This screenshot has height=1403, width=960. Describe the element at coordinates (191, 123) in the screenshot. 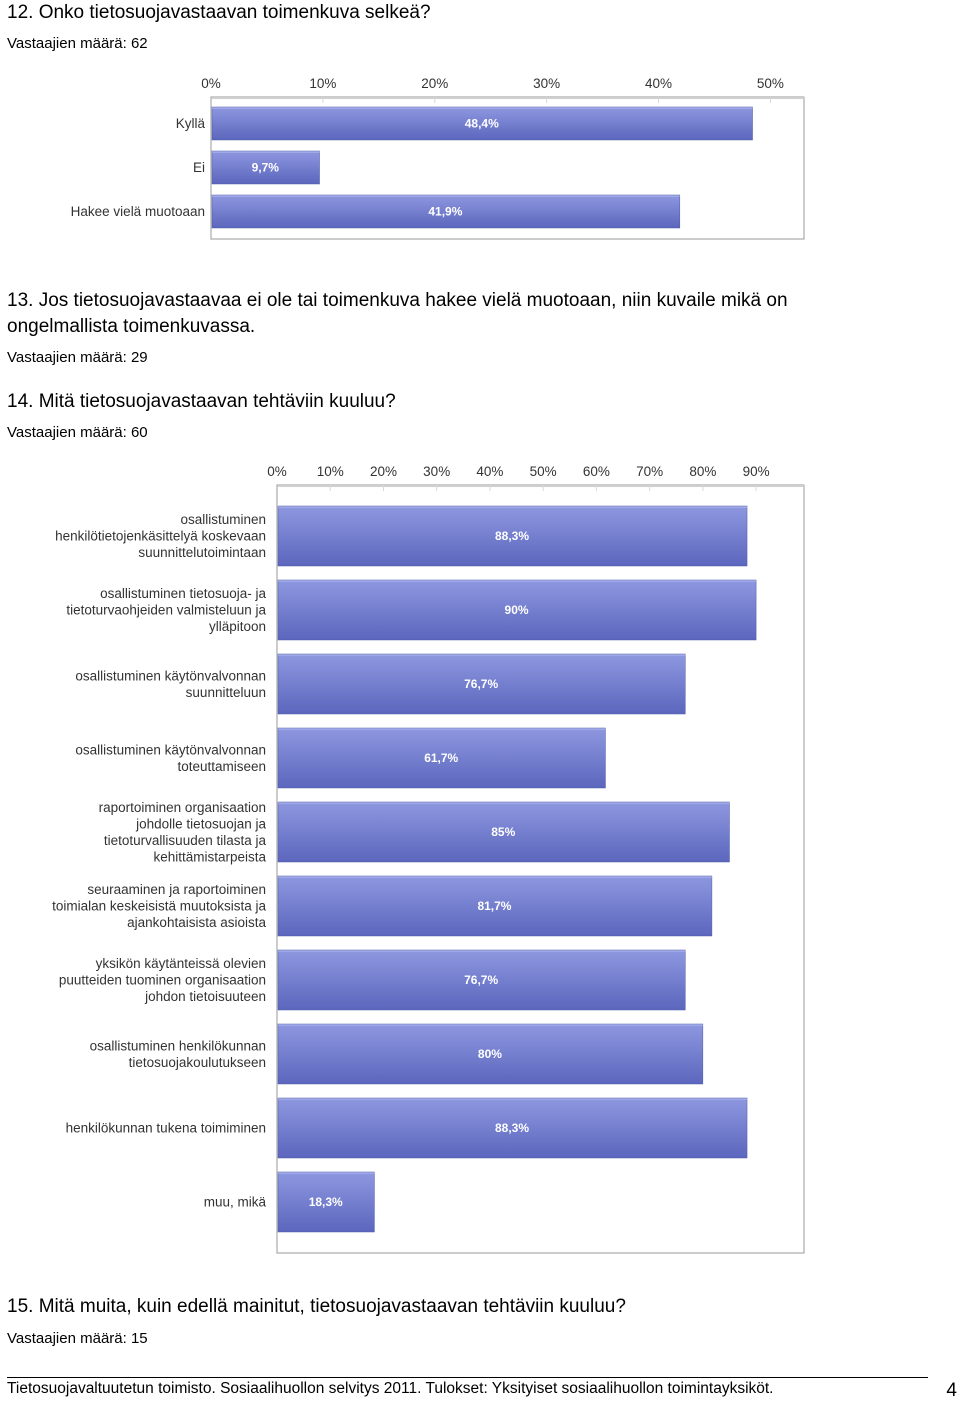

I see `category-label: Kyllä` at that location.